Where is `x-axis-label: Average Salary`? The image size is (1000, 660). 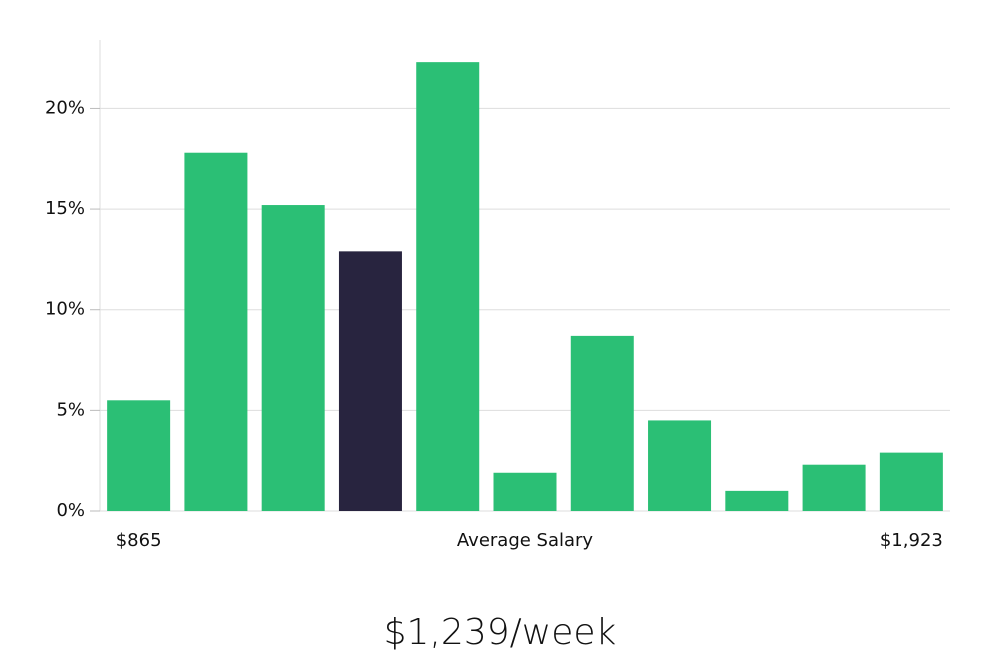 x-axis-label: Average Salary is located at coordinates (525, 540).